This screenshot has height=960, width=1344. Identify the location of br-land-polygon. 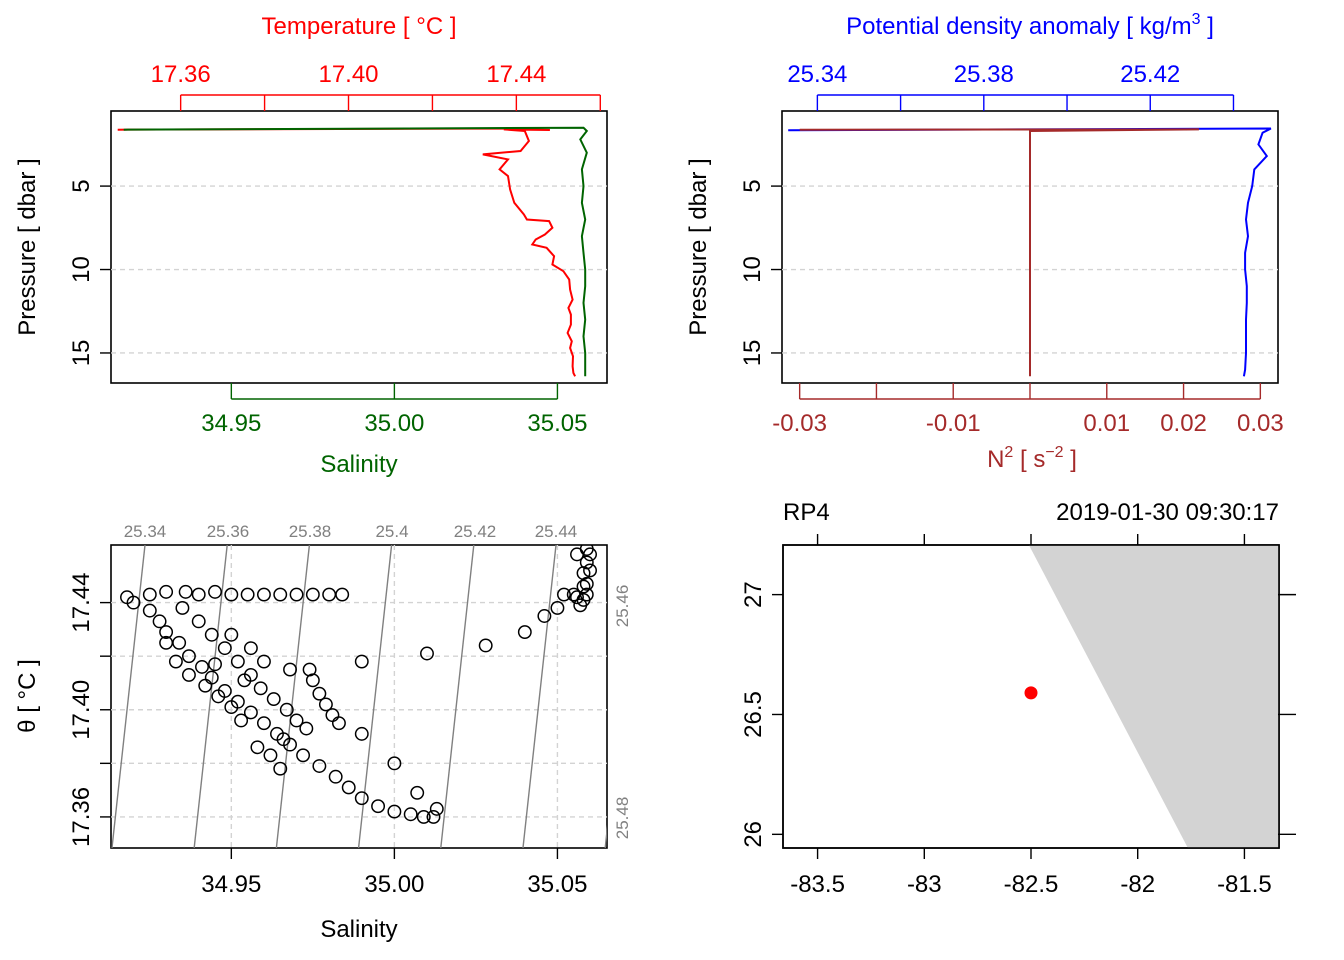
(1153, 696).